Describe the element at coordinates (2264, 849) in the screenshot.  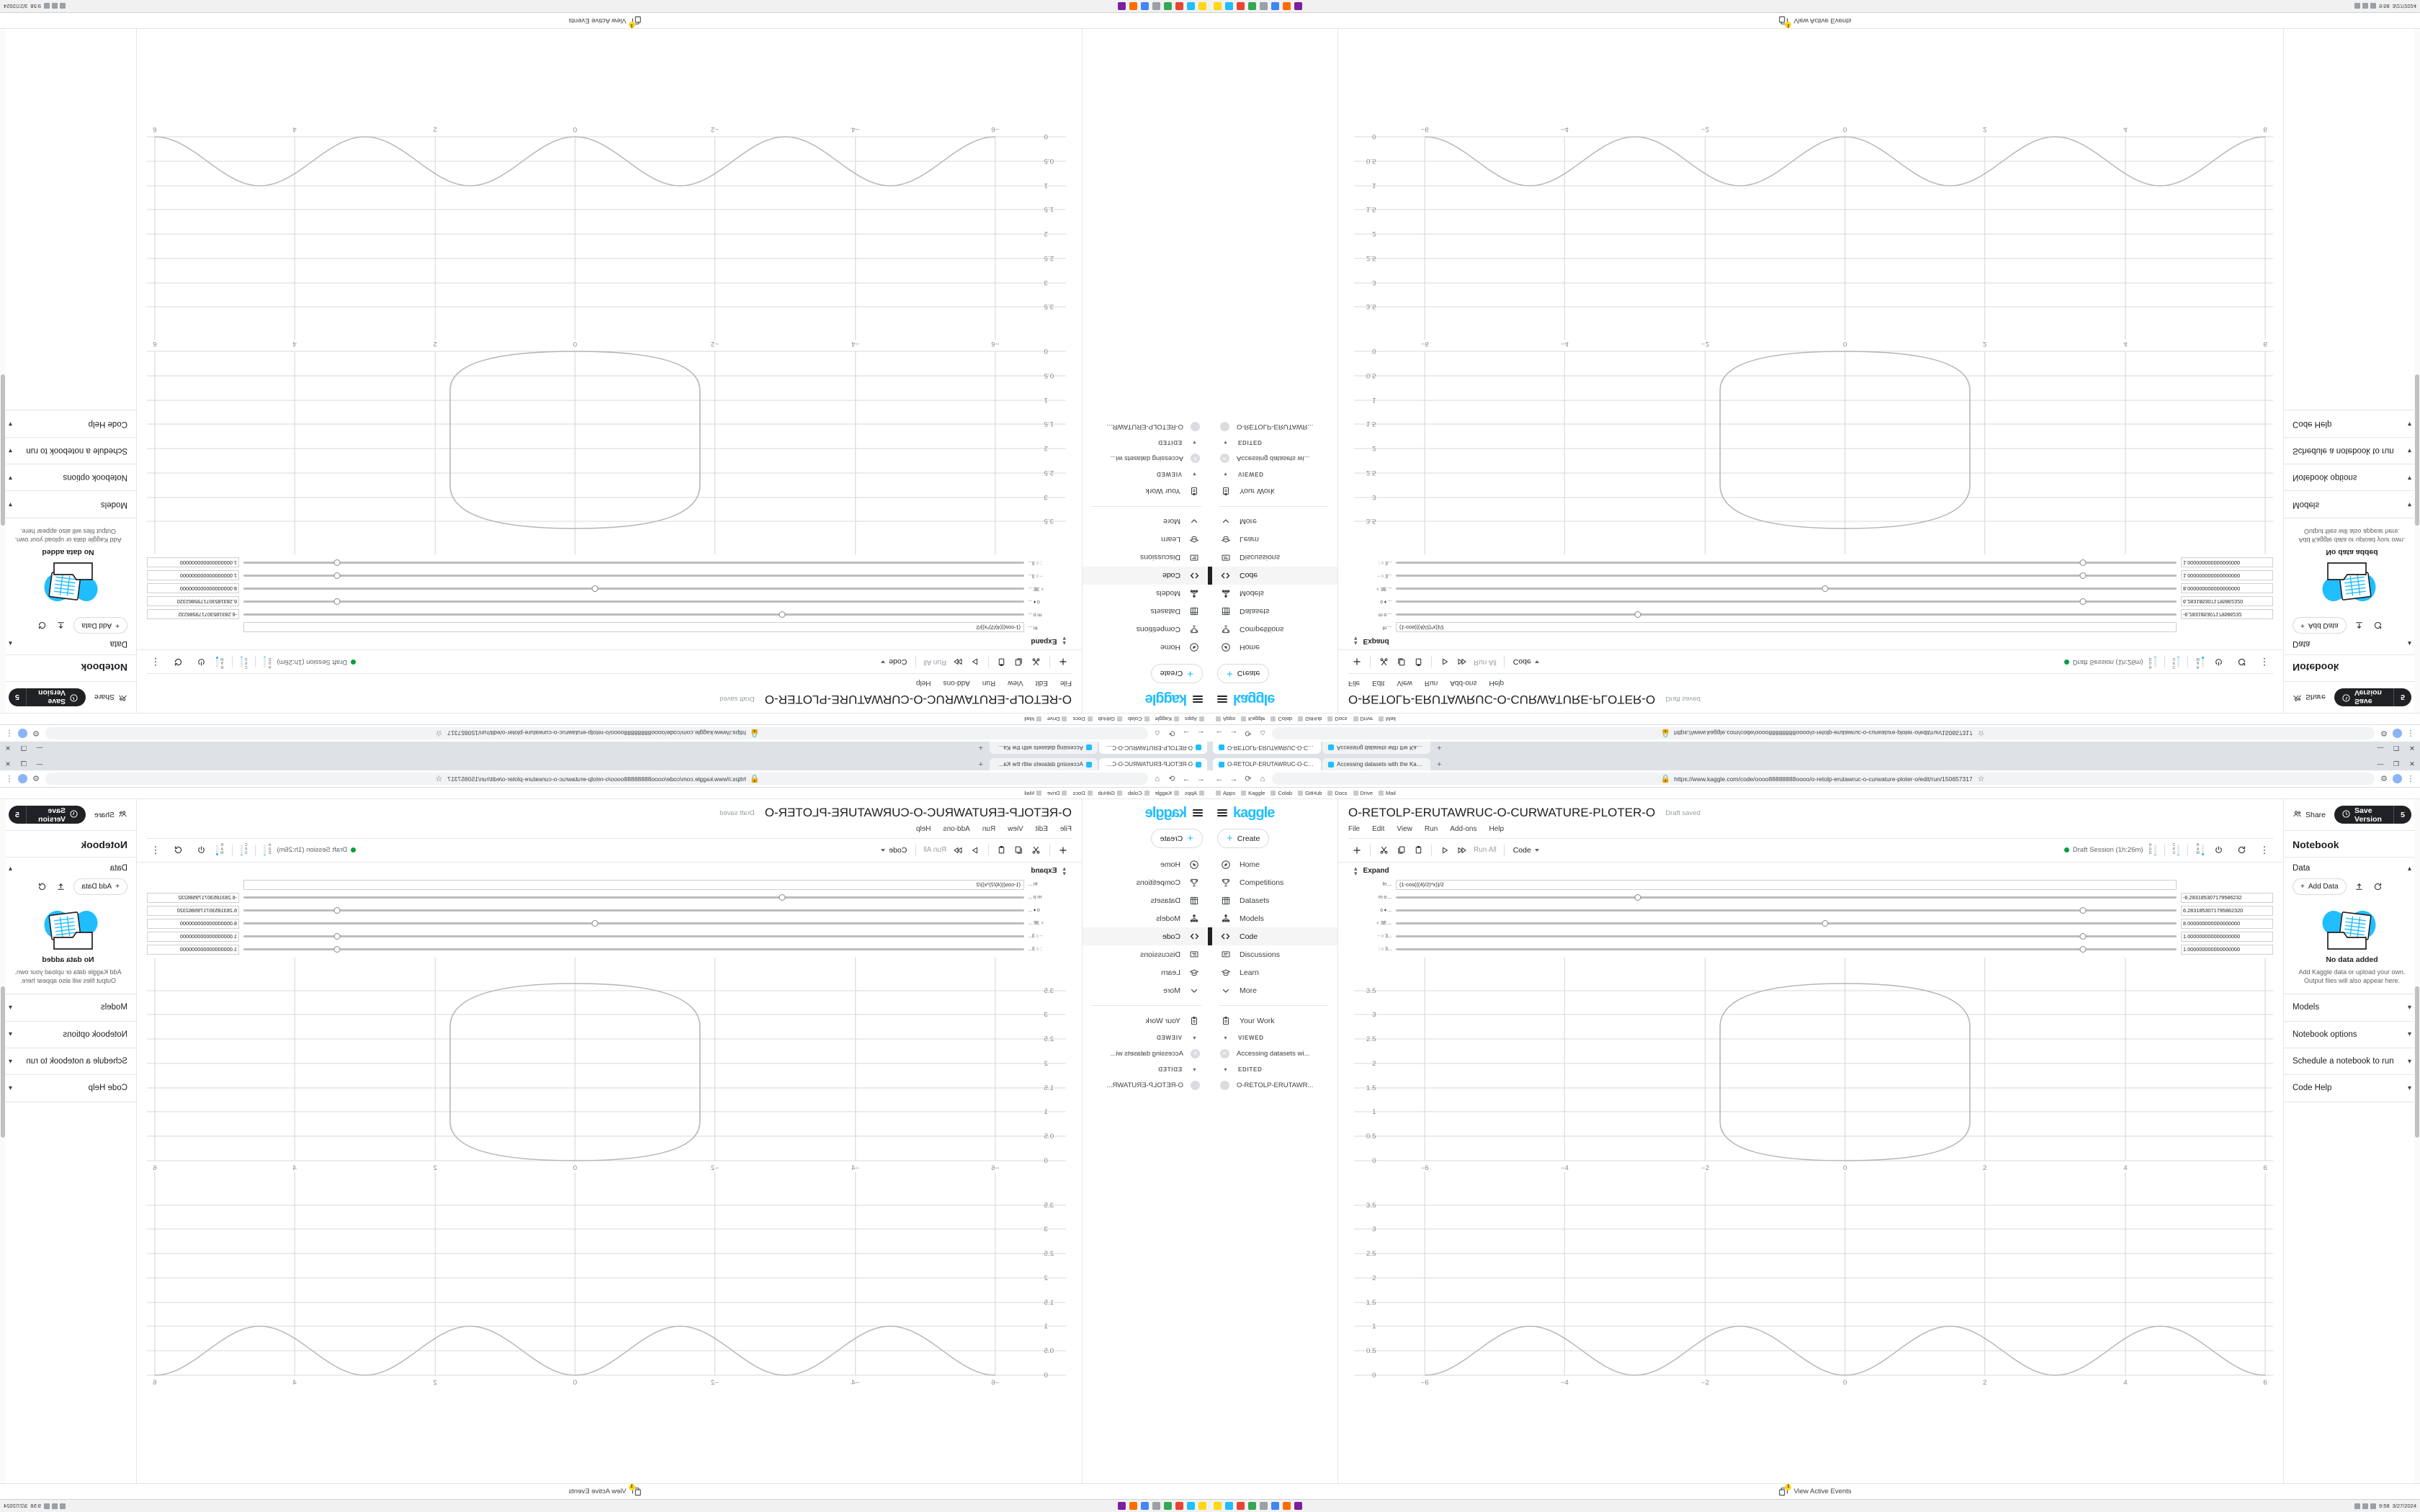
I see `more-vert-icon: ⋮` at that location.